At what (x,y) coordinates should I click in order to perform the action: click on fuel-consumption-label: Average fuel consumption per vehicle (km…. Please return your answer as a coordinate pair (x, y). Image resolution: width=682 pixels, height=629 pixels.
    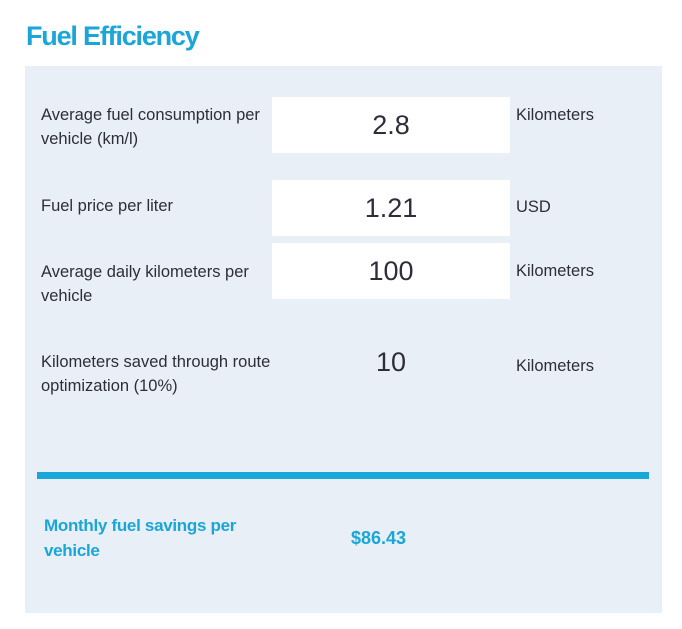
    Looking at the image, I should click on (150, 127).